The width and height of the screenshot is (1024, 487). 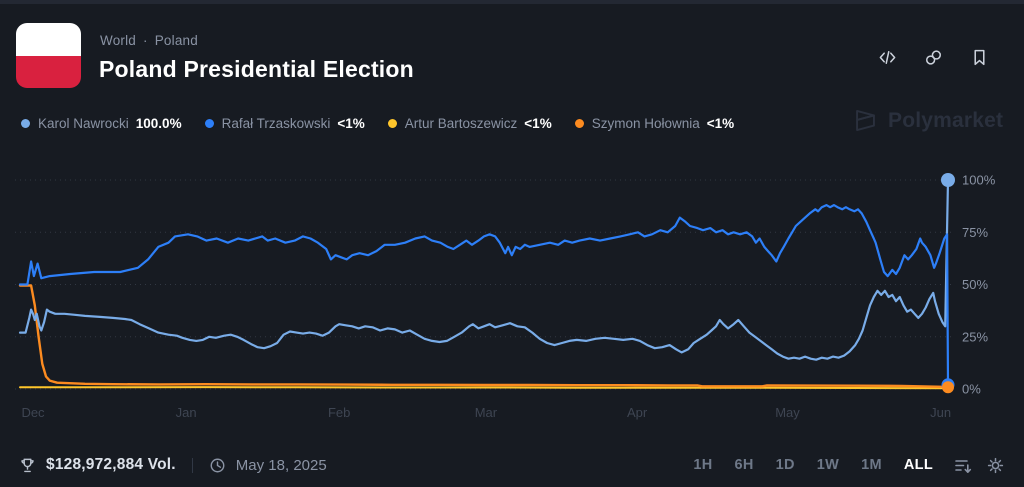 What do you see at coordinates (975, 284) in the screenshot?
I see `svg-text: 50%` at bounding box center [975, 284].